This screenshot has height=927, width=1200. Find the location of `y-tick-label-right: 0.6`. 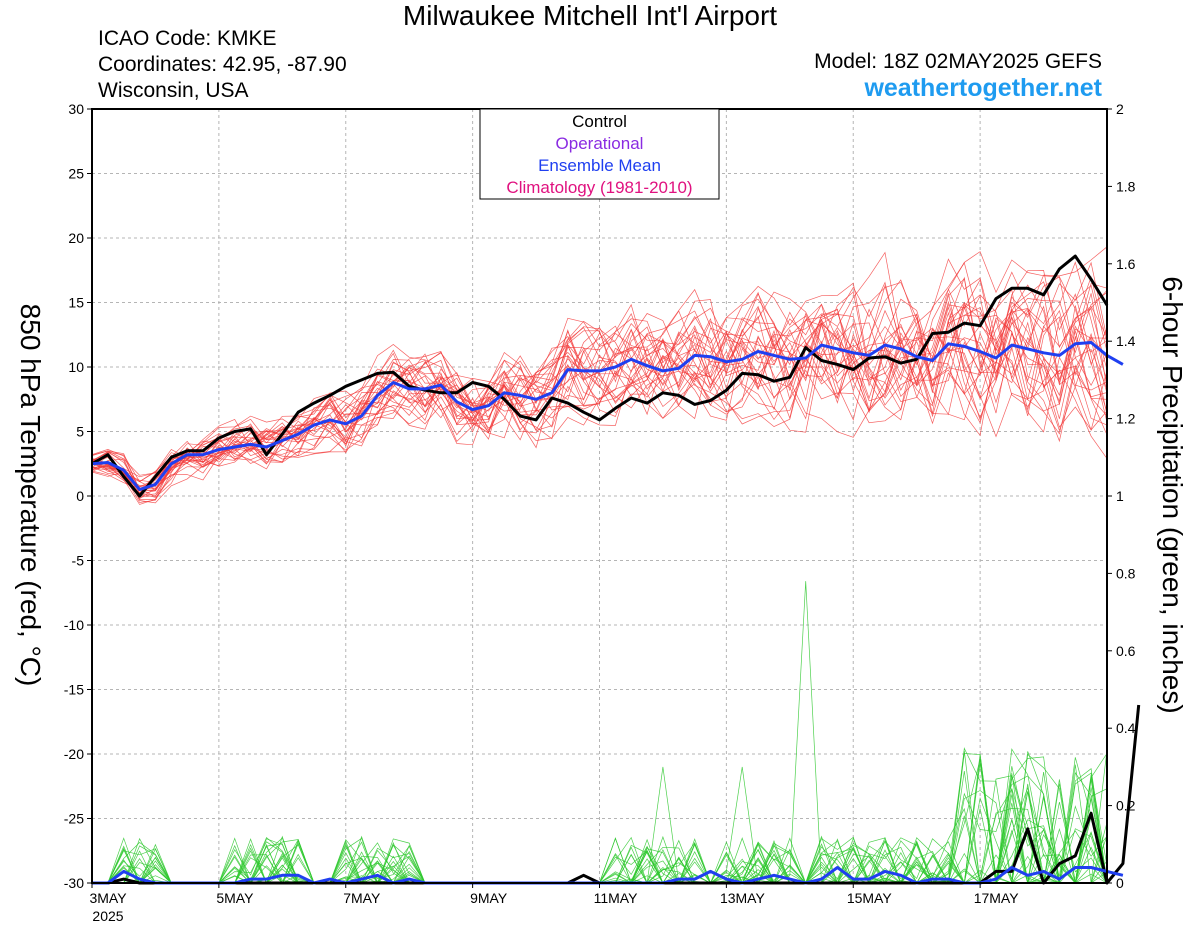

y-tick-label-right: 0.6 is located at coordinates (1126, 651).